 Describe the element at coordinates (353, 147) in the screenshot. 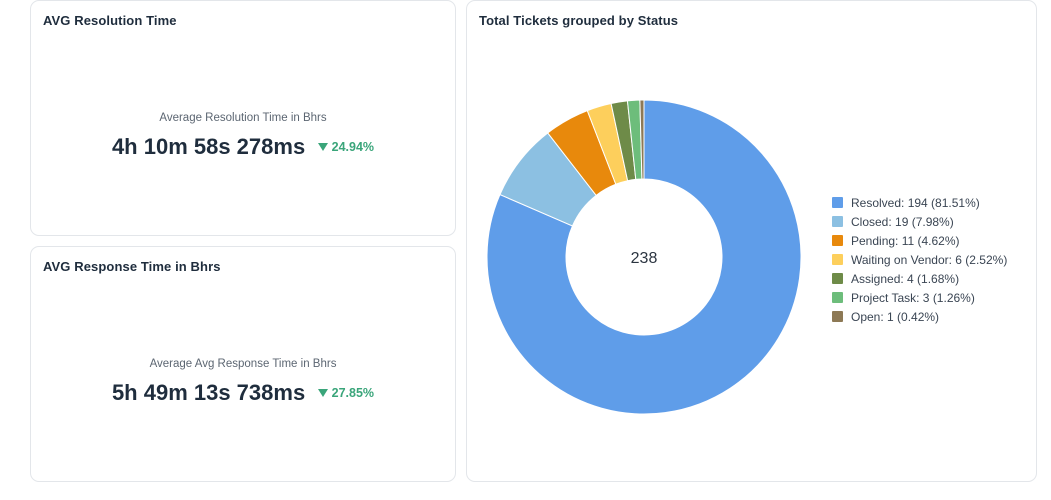

I see `resolution-change-value: 24.94%` at that location.